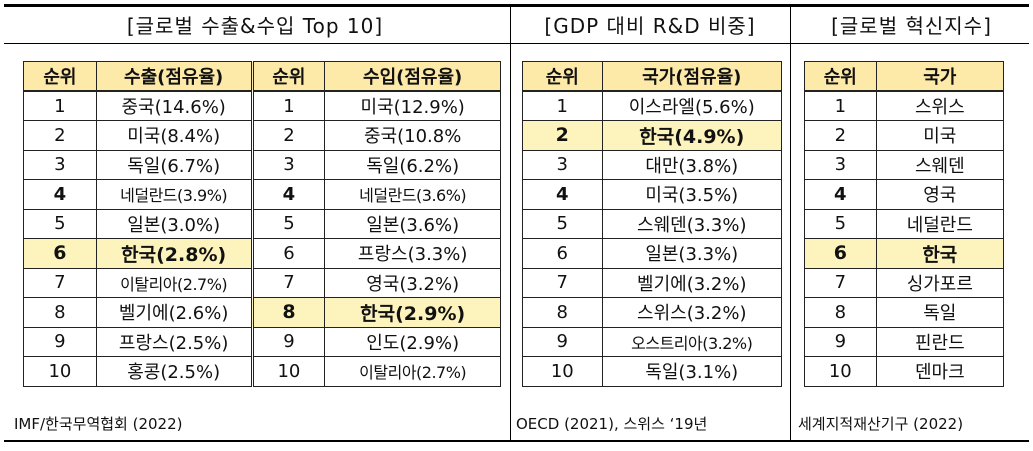 The image size is (1033, 451). Describe the element at coordinates (940, 164) in the screenshot. I see `country-cell: 스웨덴` at that location.